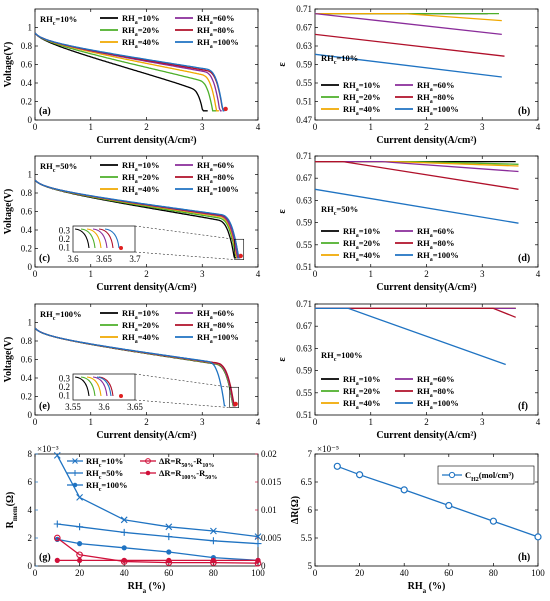 The width and height of the screenshot is (550, 601). Describe the element at coordinates (44, 406) in the screenshot. I see `panel-label: (e)` at that location.